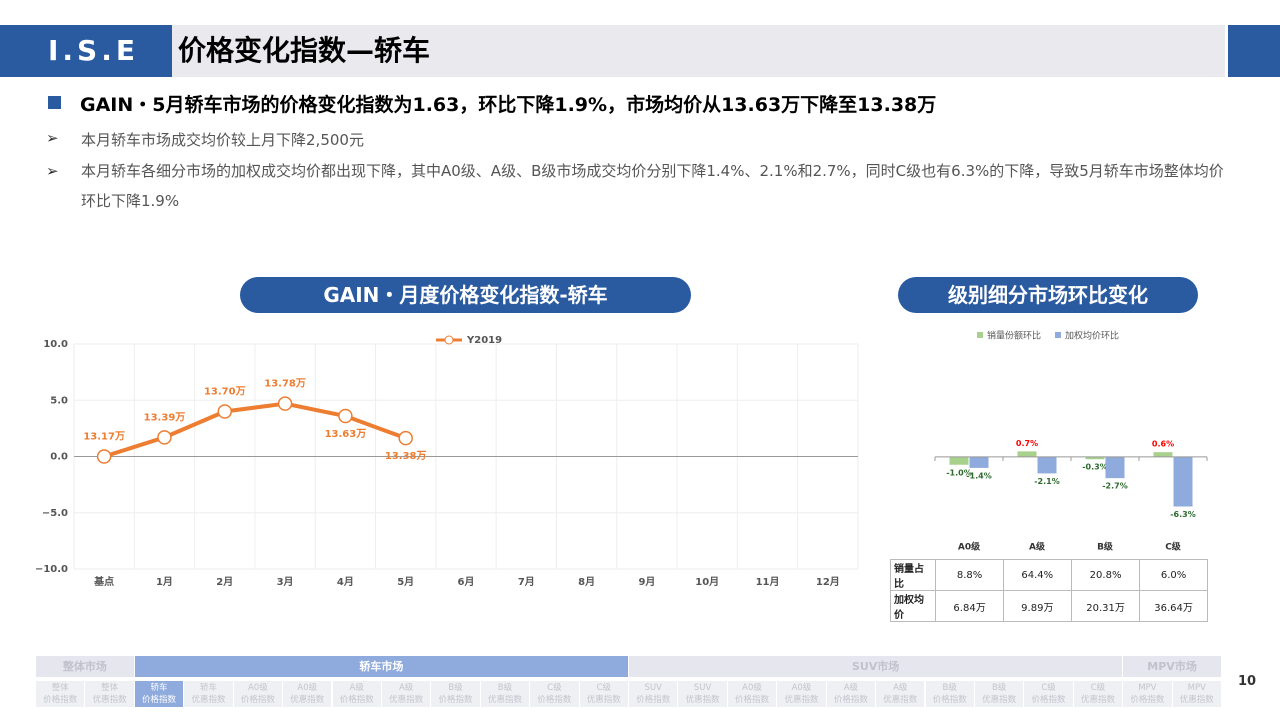  What do you see at coordinates (110, 694) in the screenshot?
I see `nav-item: 整体 优惠指数` at bounding box center [110, 694].